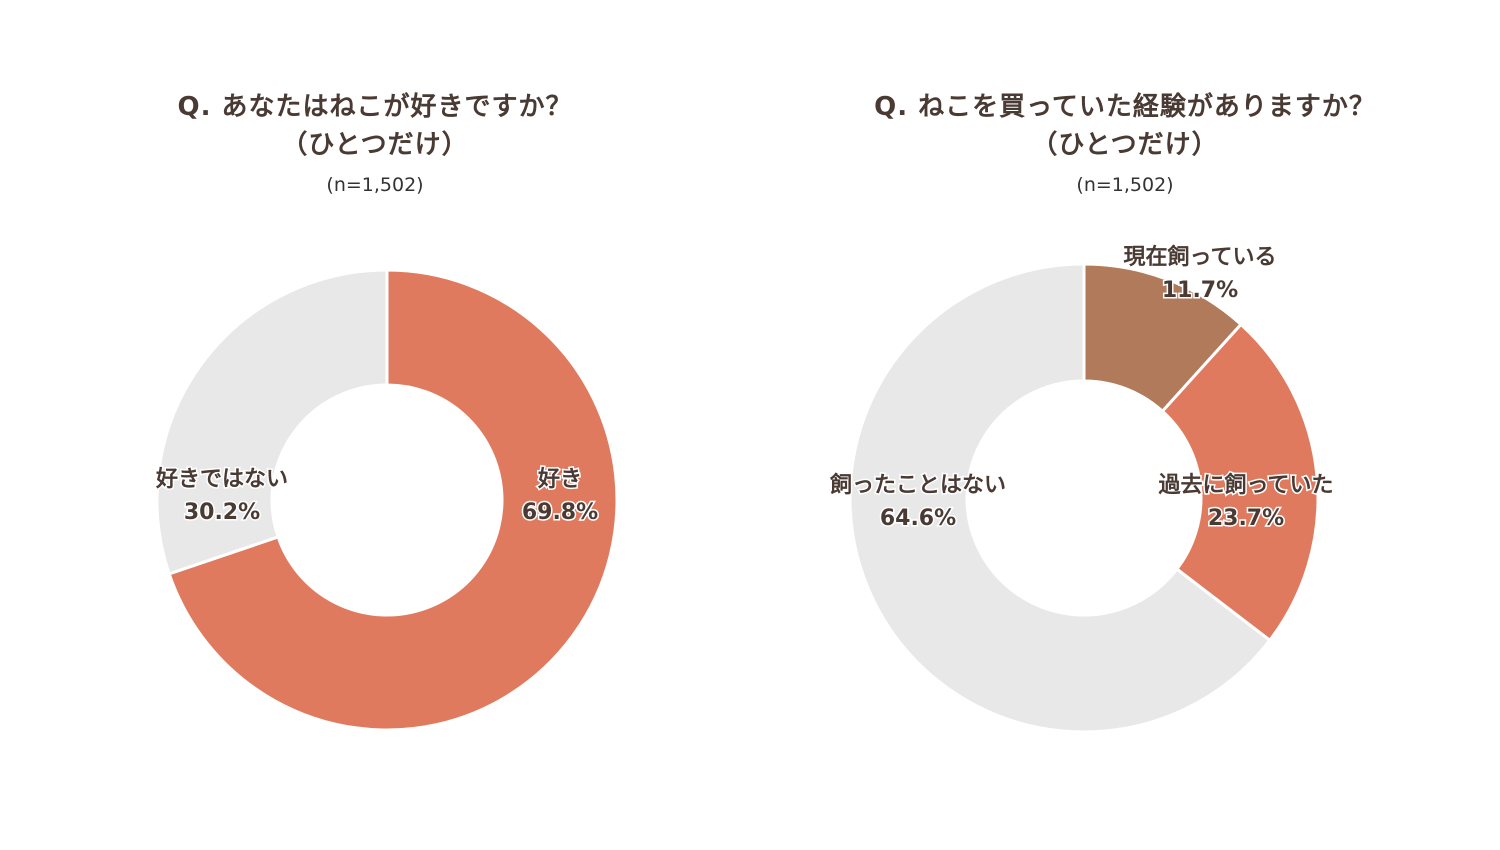  I want to click on slice-category-label: 現在飼っている, so click(1200, 257).